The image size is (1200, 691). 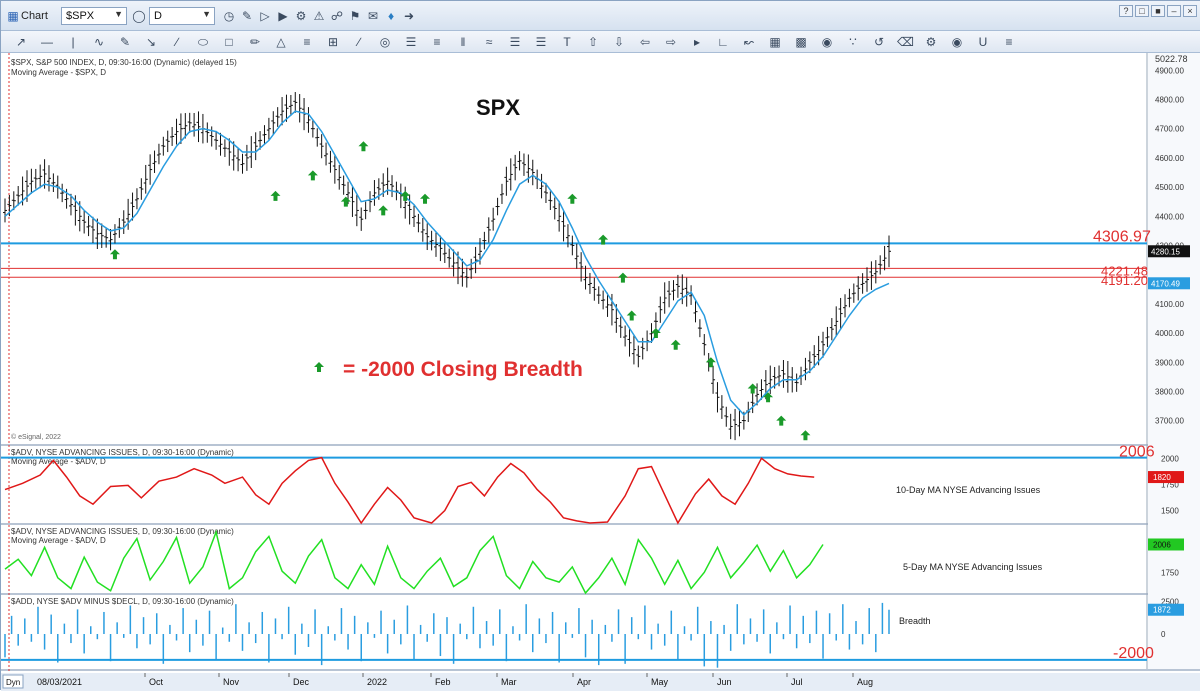 What do you see at coordinates (1158, 11) in the screenshot?
I see `pin-button: ■` at bounding box center [1158, 11].